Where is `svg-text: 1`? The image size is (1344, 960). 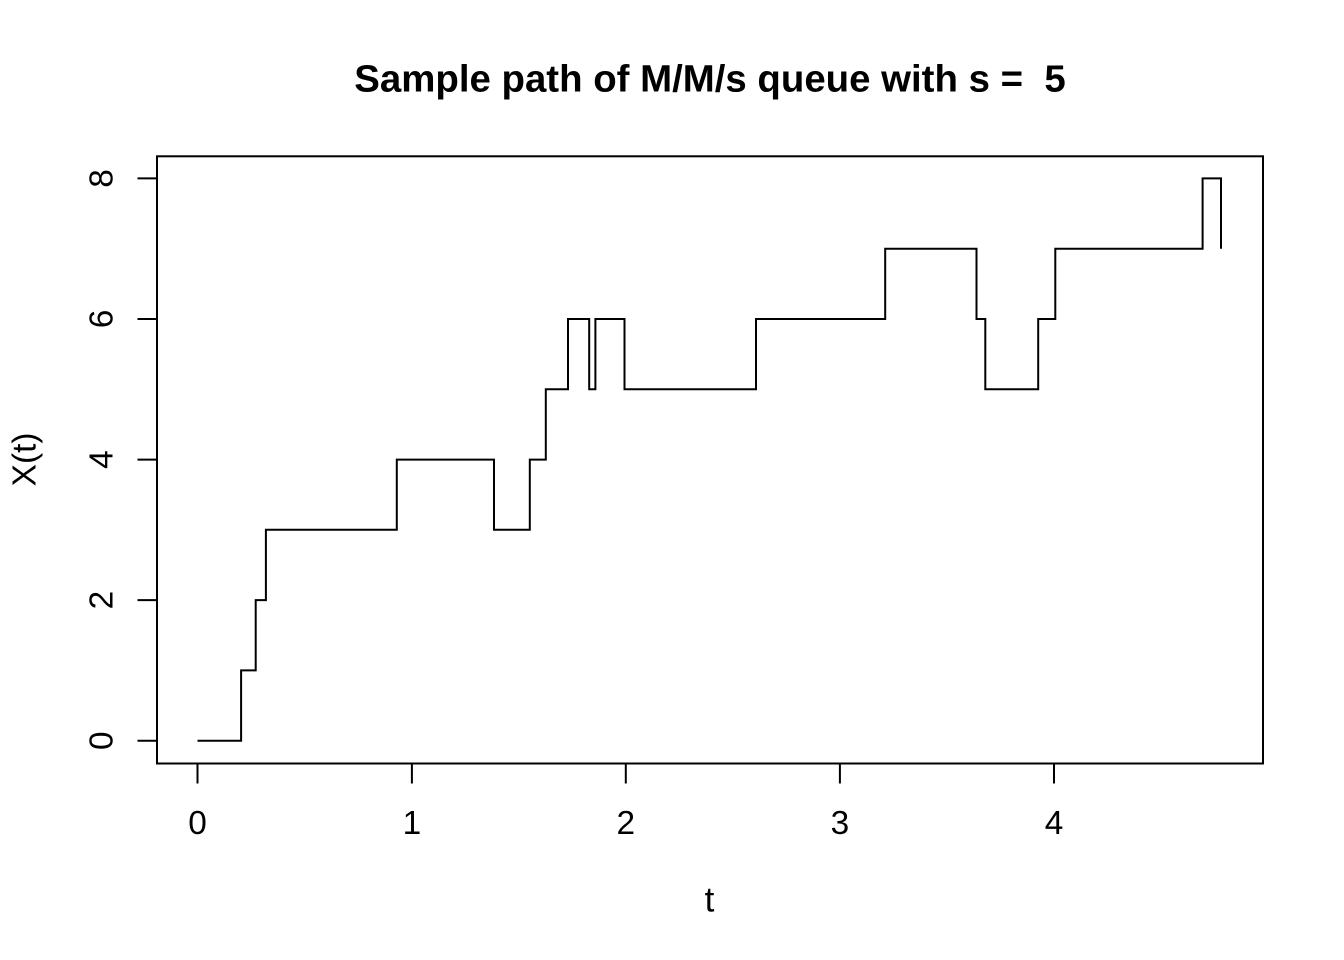 svg-text: 1 is located at coordinates (412, 823).